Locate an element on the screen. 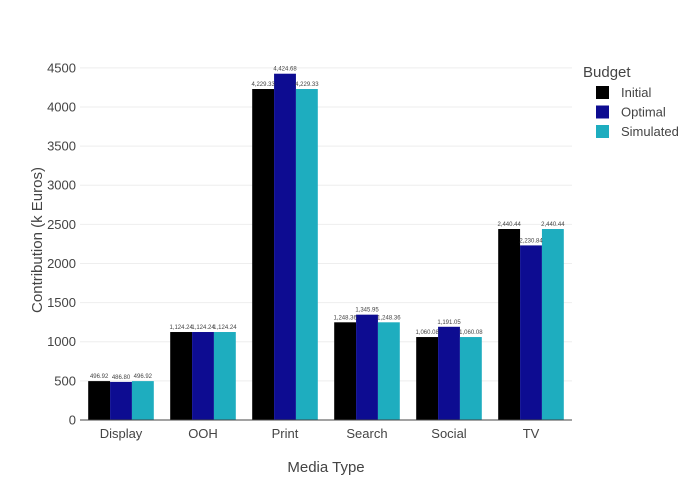  y-axis-title: Contribution (k Euros) is located at coordinates (37, 240).